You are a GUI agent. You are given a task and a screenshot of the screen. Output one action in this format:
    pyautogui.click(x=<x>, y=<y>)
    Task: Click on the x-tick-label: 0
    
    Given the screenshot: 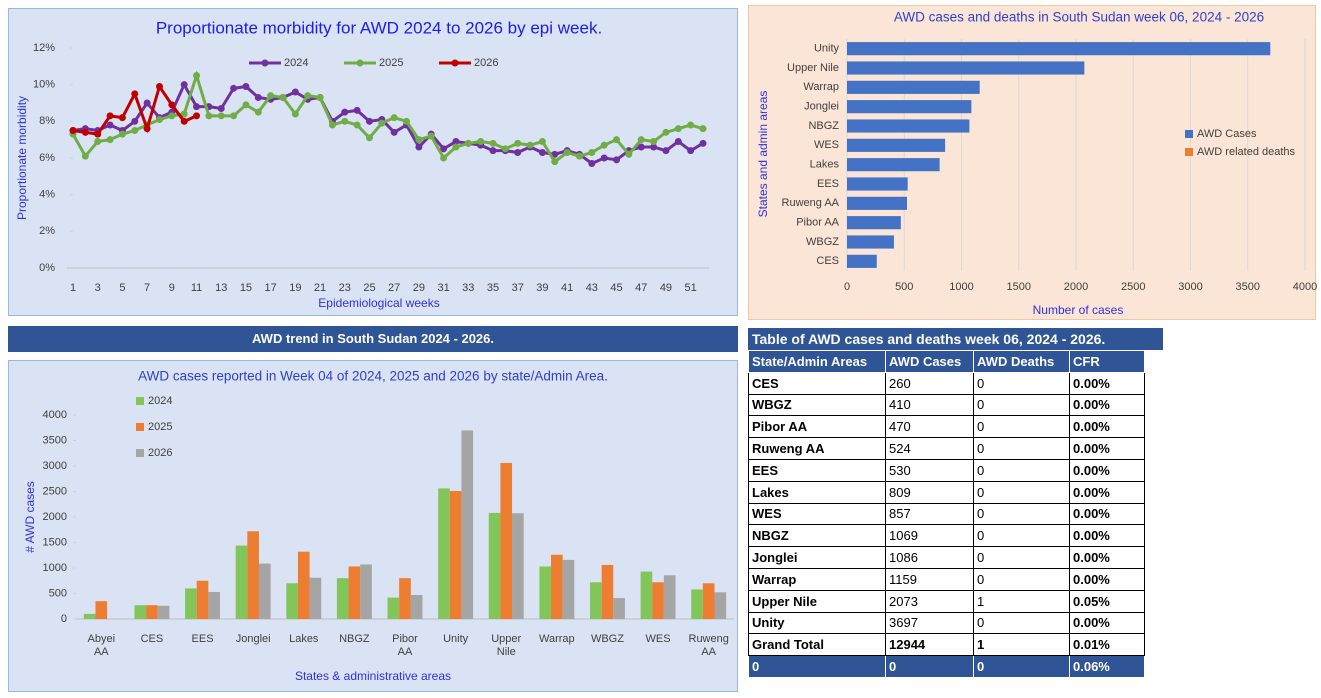 What is the action you would take?
    pyautogui.click(x=847, y=287)
    